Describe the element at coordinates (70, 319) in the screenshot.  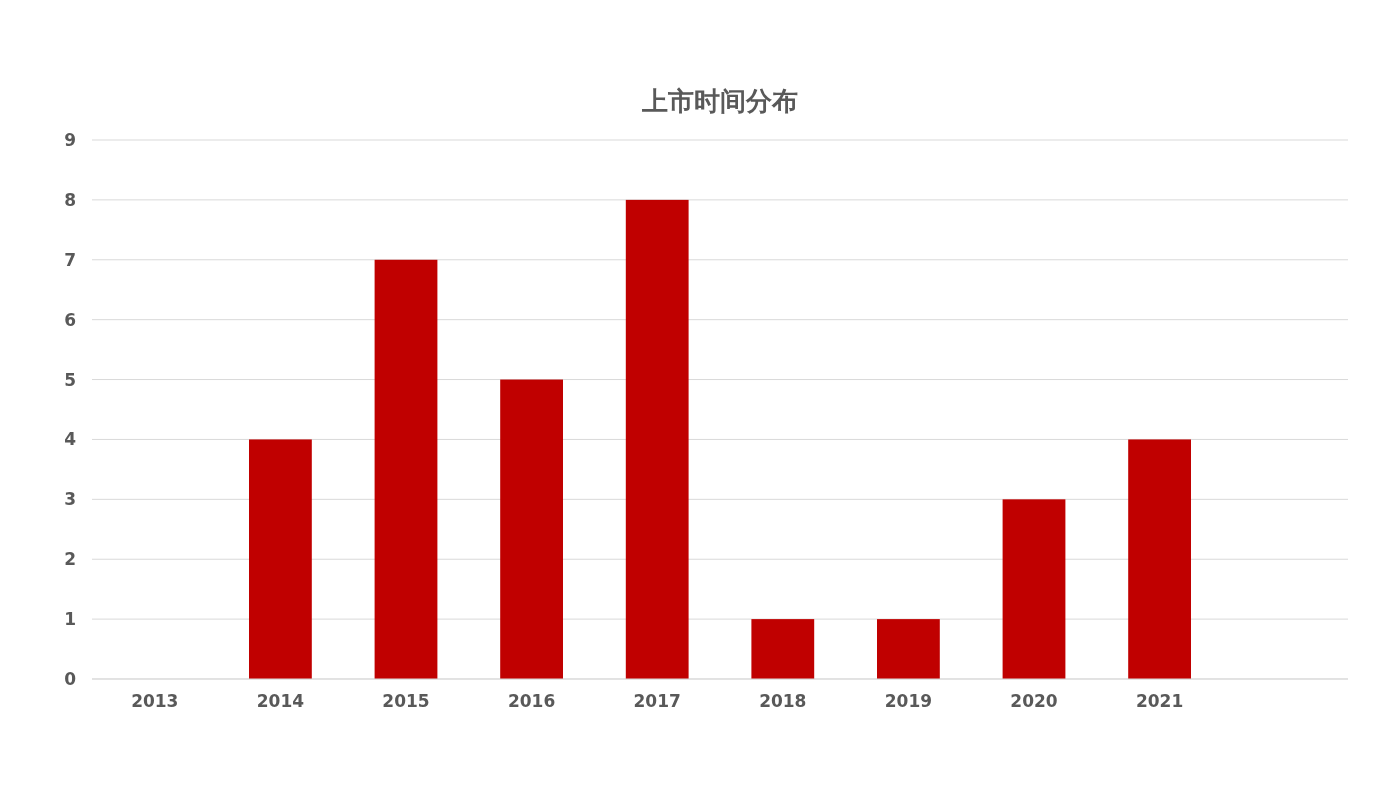
I see `y-tick-label: 6` at that location.